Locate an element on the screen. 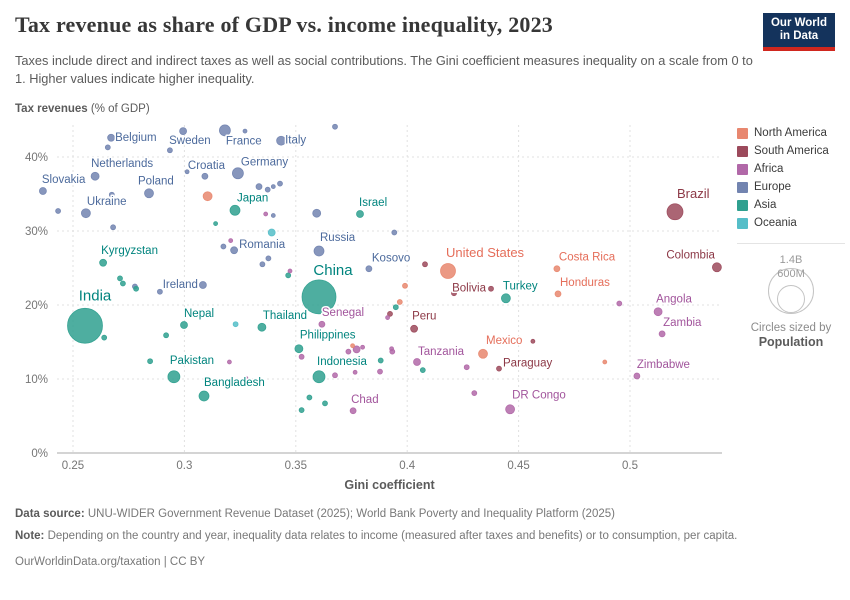  data-point-indonesia is located at coordinates (319, 377).